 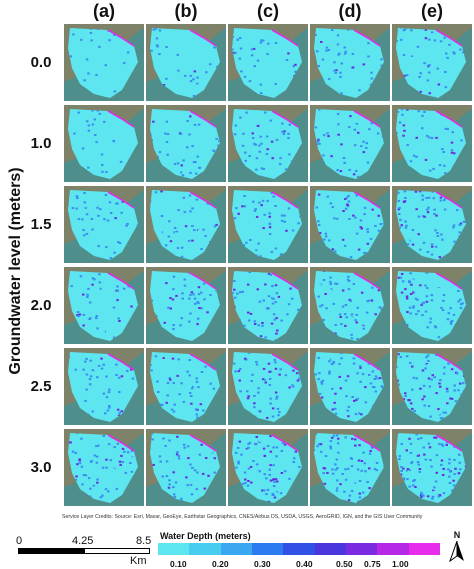 I want to click on map-tile-r3-c0, so click(x=104, y=305).